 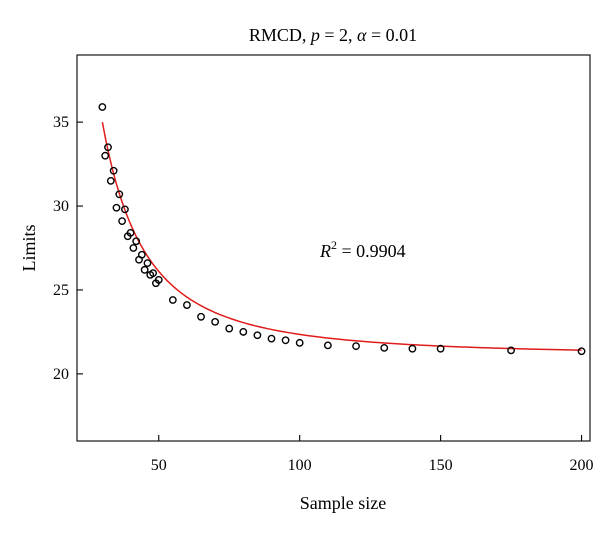 I want to click on x-axis: 50 100 150 200, so click(x=372, y=454).